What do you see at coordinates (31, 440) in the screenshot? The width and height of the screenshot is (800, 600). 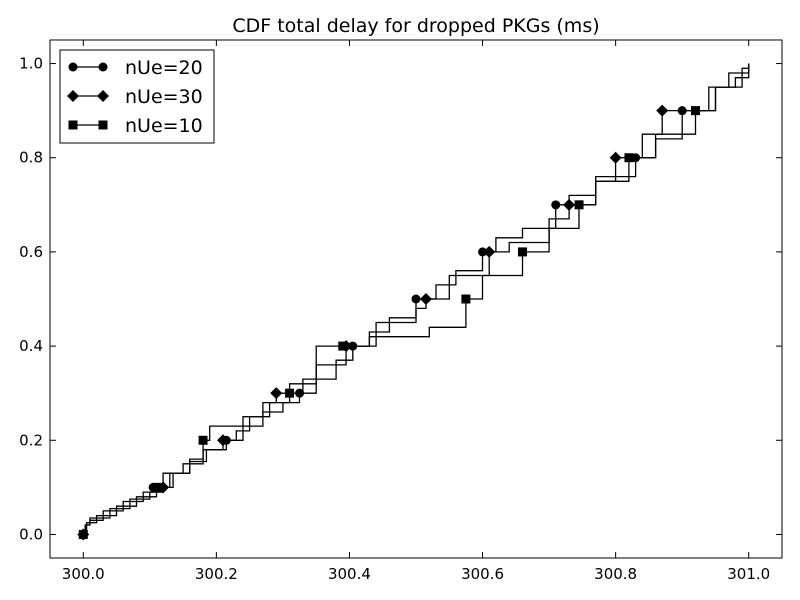 I see `y-tick-label: 0.2` at bounding box center [31, 440].